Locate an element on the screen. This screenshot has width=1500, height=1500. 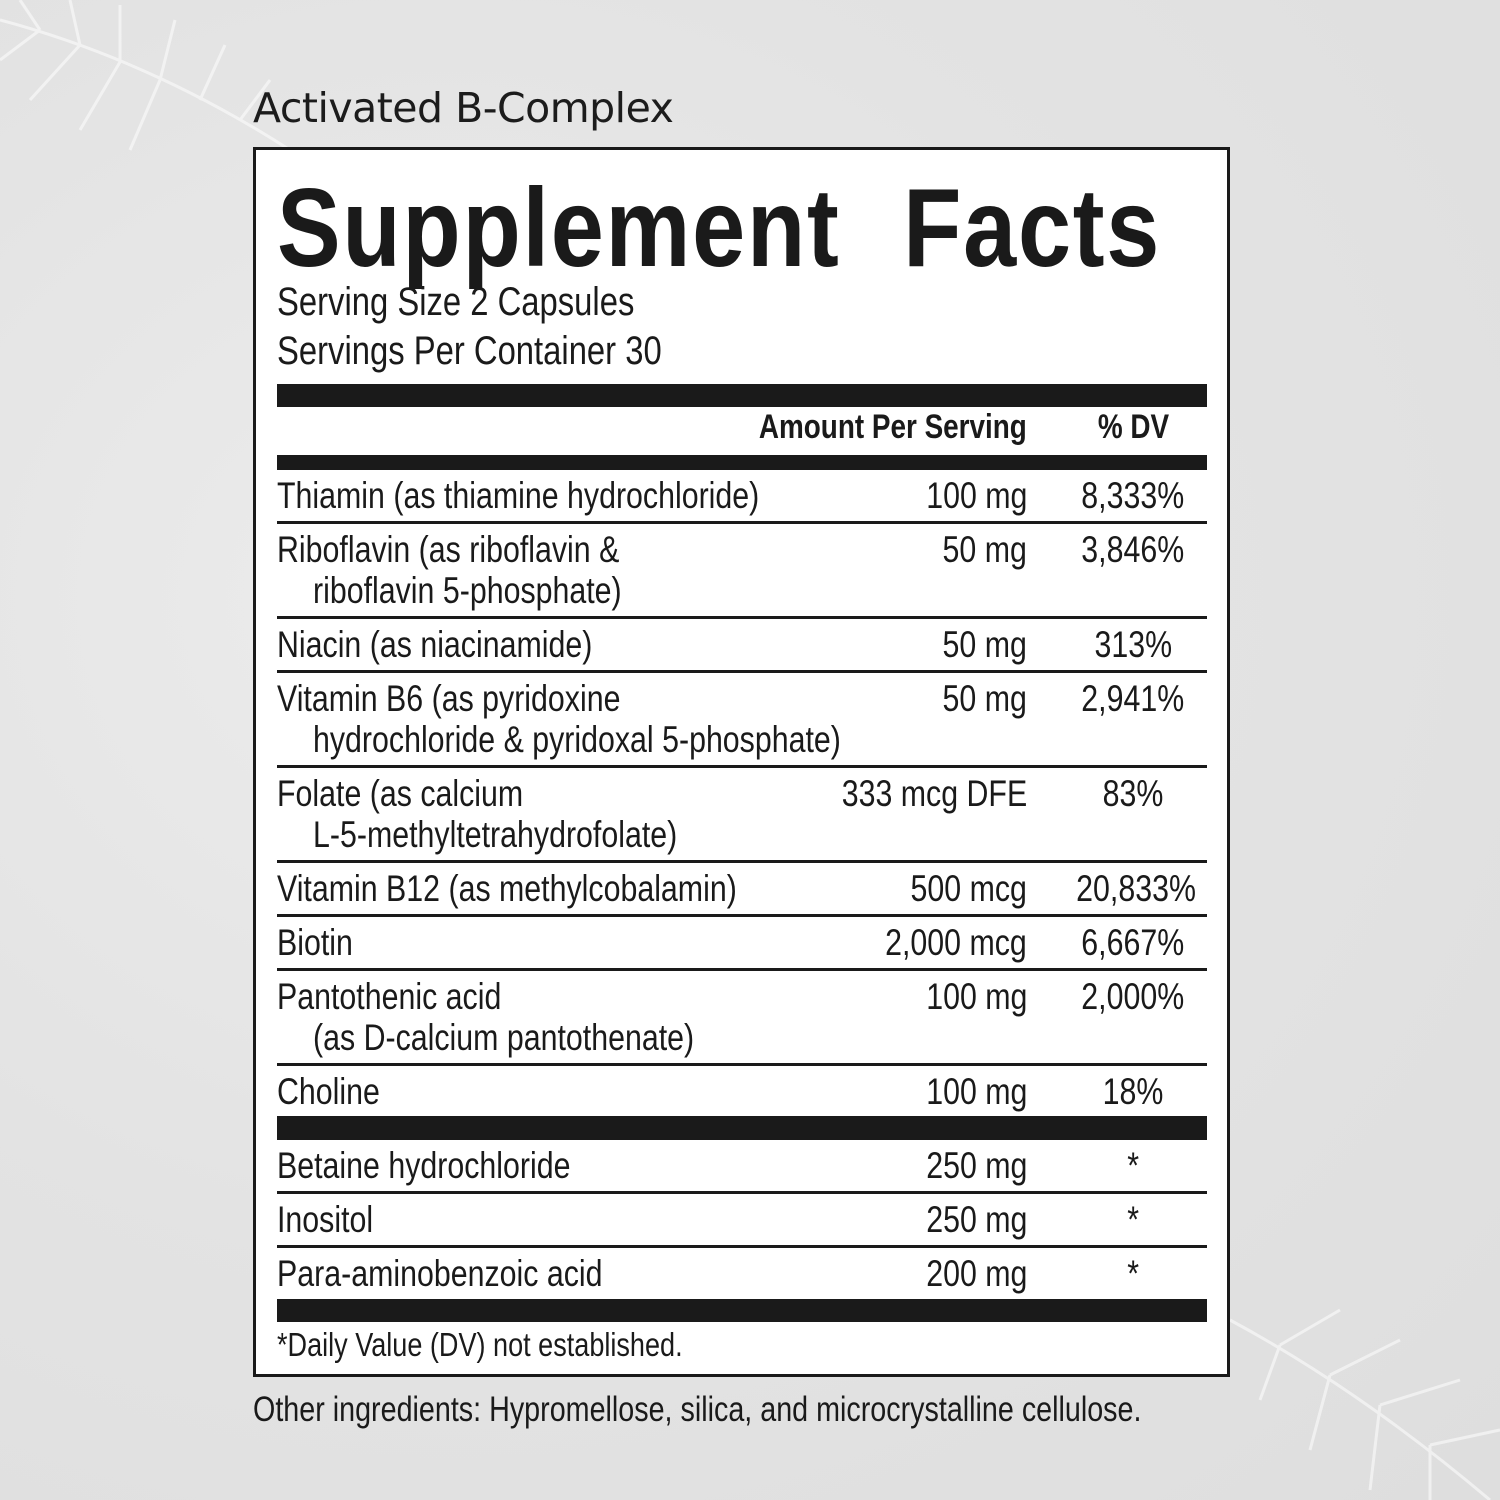
palm-leaf-decoration-bottom-right is located at coordinates (1364, 1404).